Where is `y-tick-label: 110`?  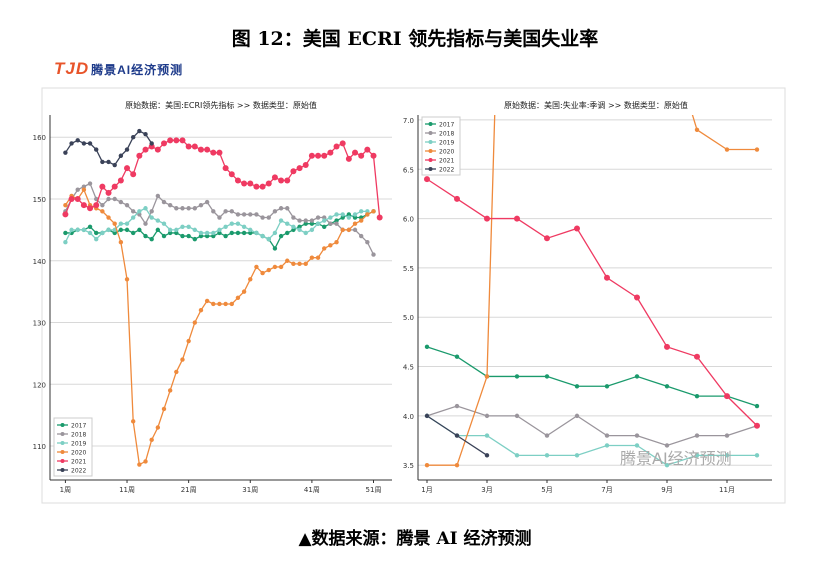 y-tick-label: 110 is located at coordinates (39, 447).